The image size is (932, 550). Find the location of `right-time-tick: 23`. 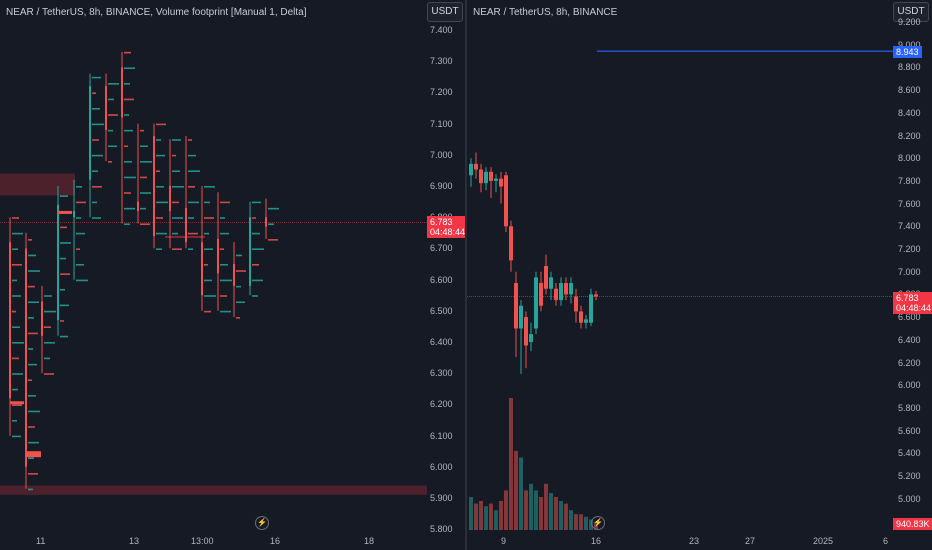

right-time-tick: 23 is located at coordinates (694, 541).